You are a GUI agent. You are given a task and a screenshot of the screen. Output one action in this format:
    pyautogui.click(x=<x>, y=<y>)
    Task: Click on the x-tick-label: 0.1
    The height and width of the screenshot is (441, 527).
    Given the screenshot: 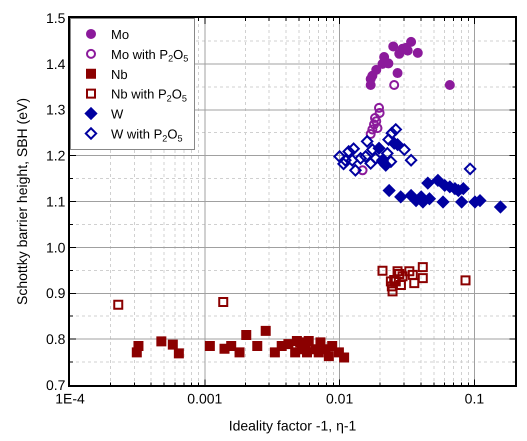 What is the action you would take?
    pyautogui.click(x=474, y=398)
    